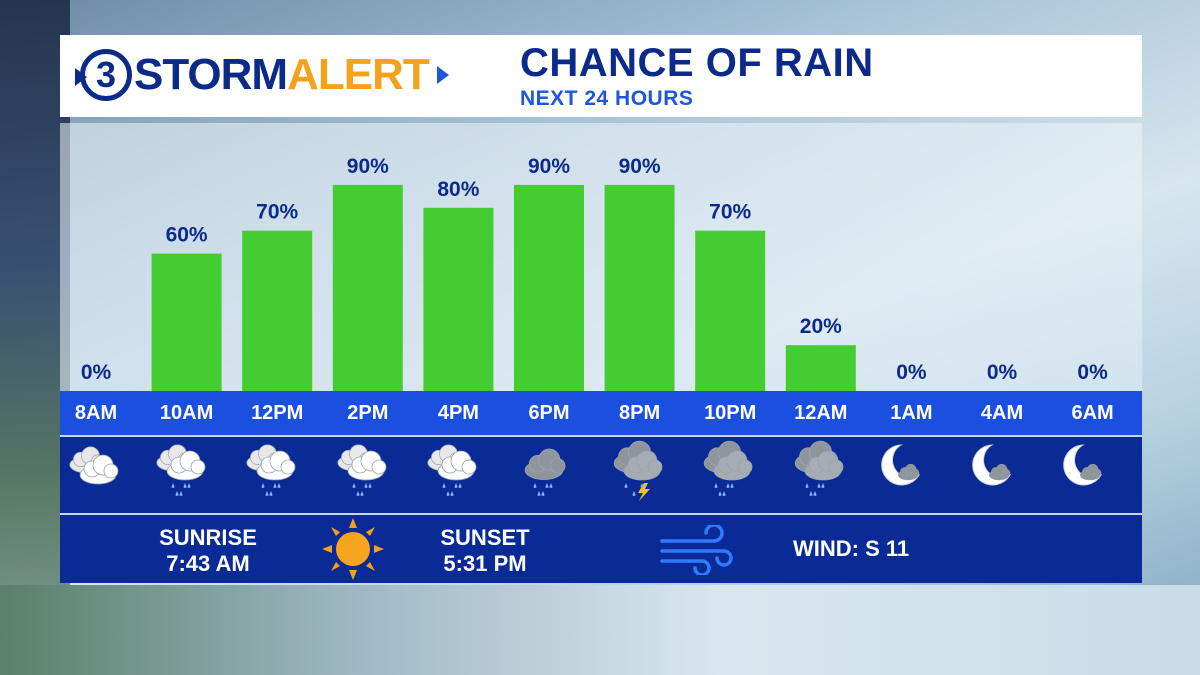 Image resolution: width=1200 pixels, height=675 pixels. Describe the element at coordinates (730, 412) in the screenshot. I see `time-label: 10PM` at that location.